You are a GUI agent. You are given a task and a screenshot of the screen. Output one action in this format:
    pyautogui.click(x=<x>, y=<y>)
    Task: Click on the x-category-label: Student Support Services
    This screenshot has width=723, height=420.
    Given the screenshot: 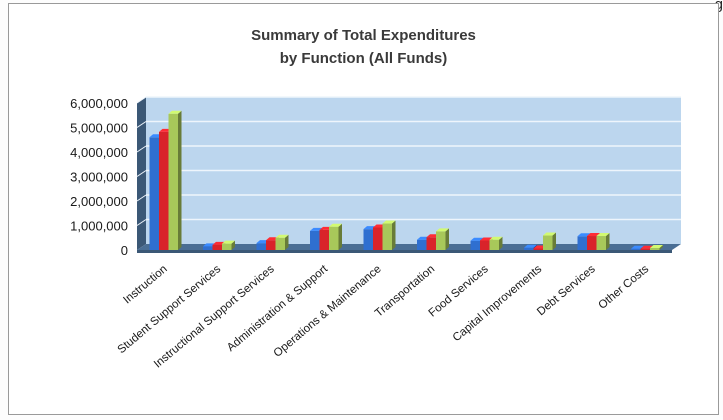 What is the action you would take?
    pyautogui.click(x=170, y=309)
    